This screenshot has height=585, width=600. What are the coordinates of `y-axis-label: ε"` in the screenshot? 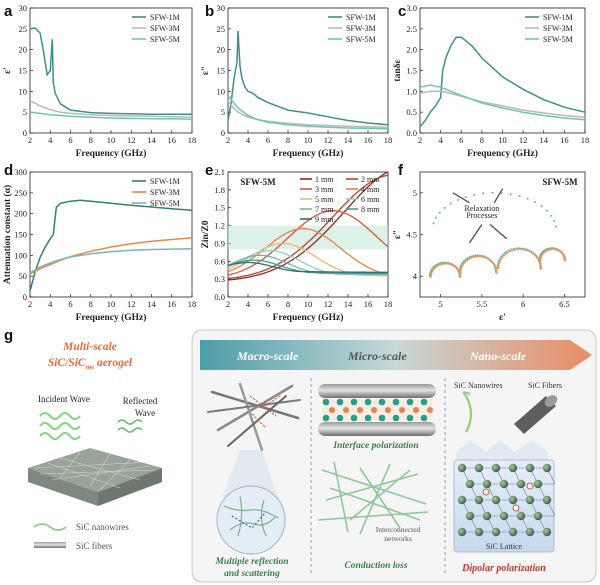 It's located at (398, 234).